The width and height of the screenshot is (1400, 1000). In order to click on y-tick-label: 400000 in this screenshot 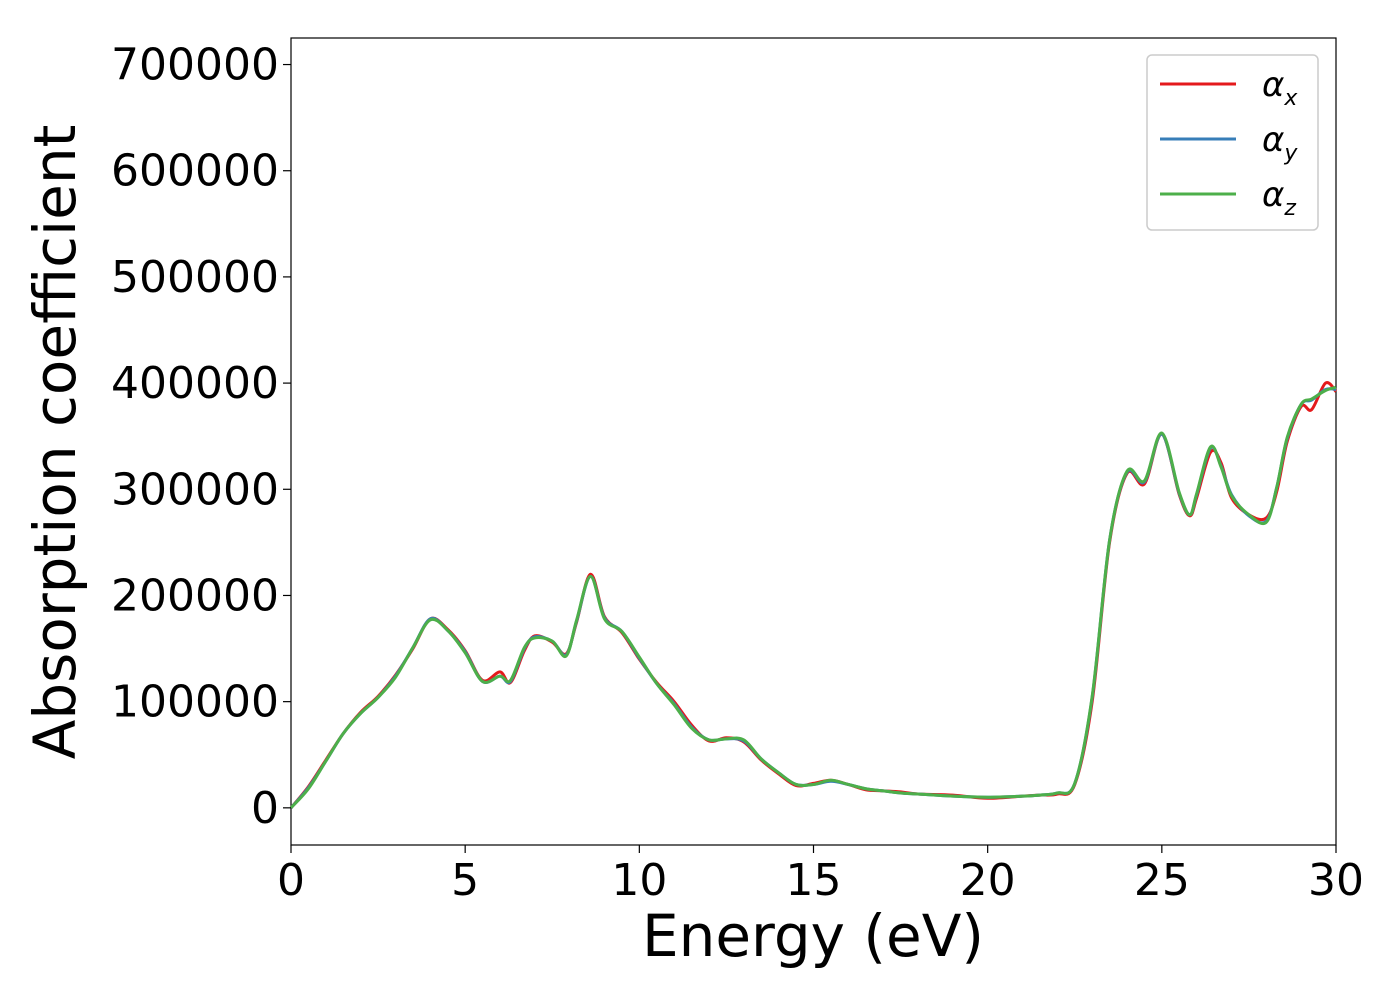, I will do `click(195, 383)`.